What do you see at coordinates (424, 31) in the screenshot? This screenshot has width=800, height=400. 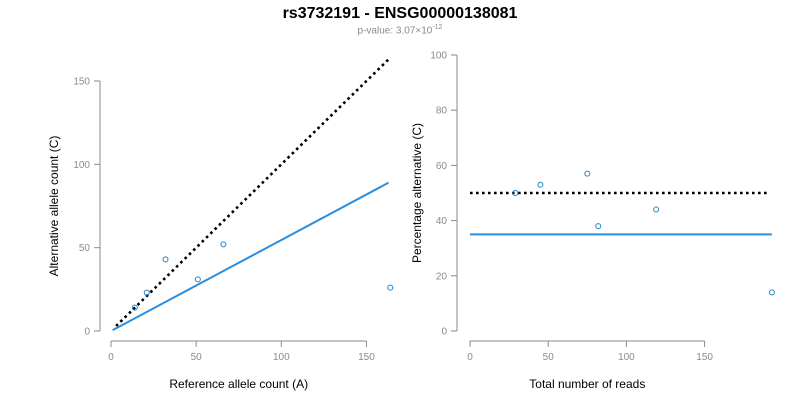 I see `pvalue-times: ×10` at bounding box center [424, 31].